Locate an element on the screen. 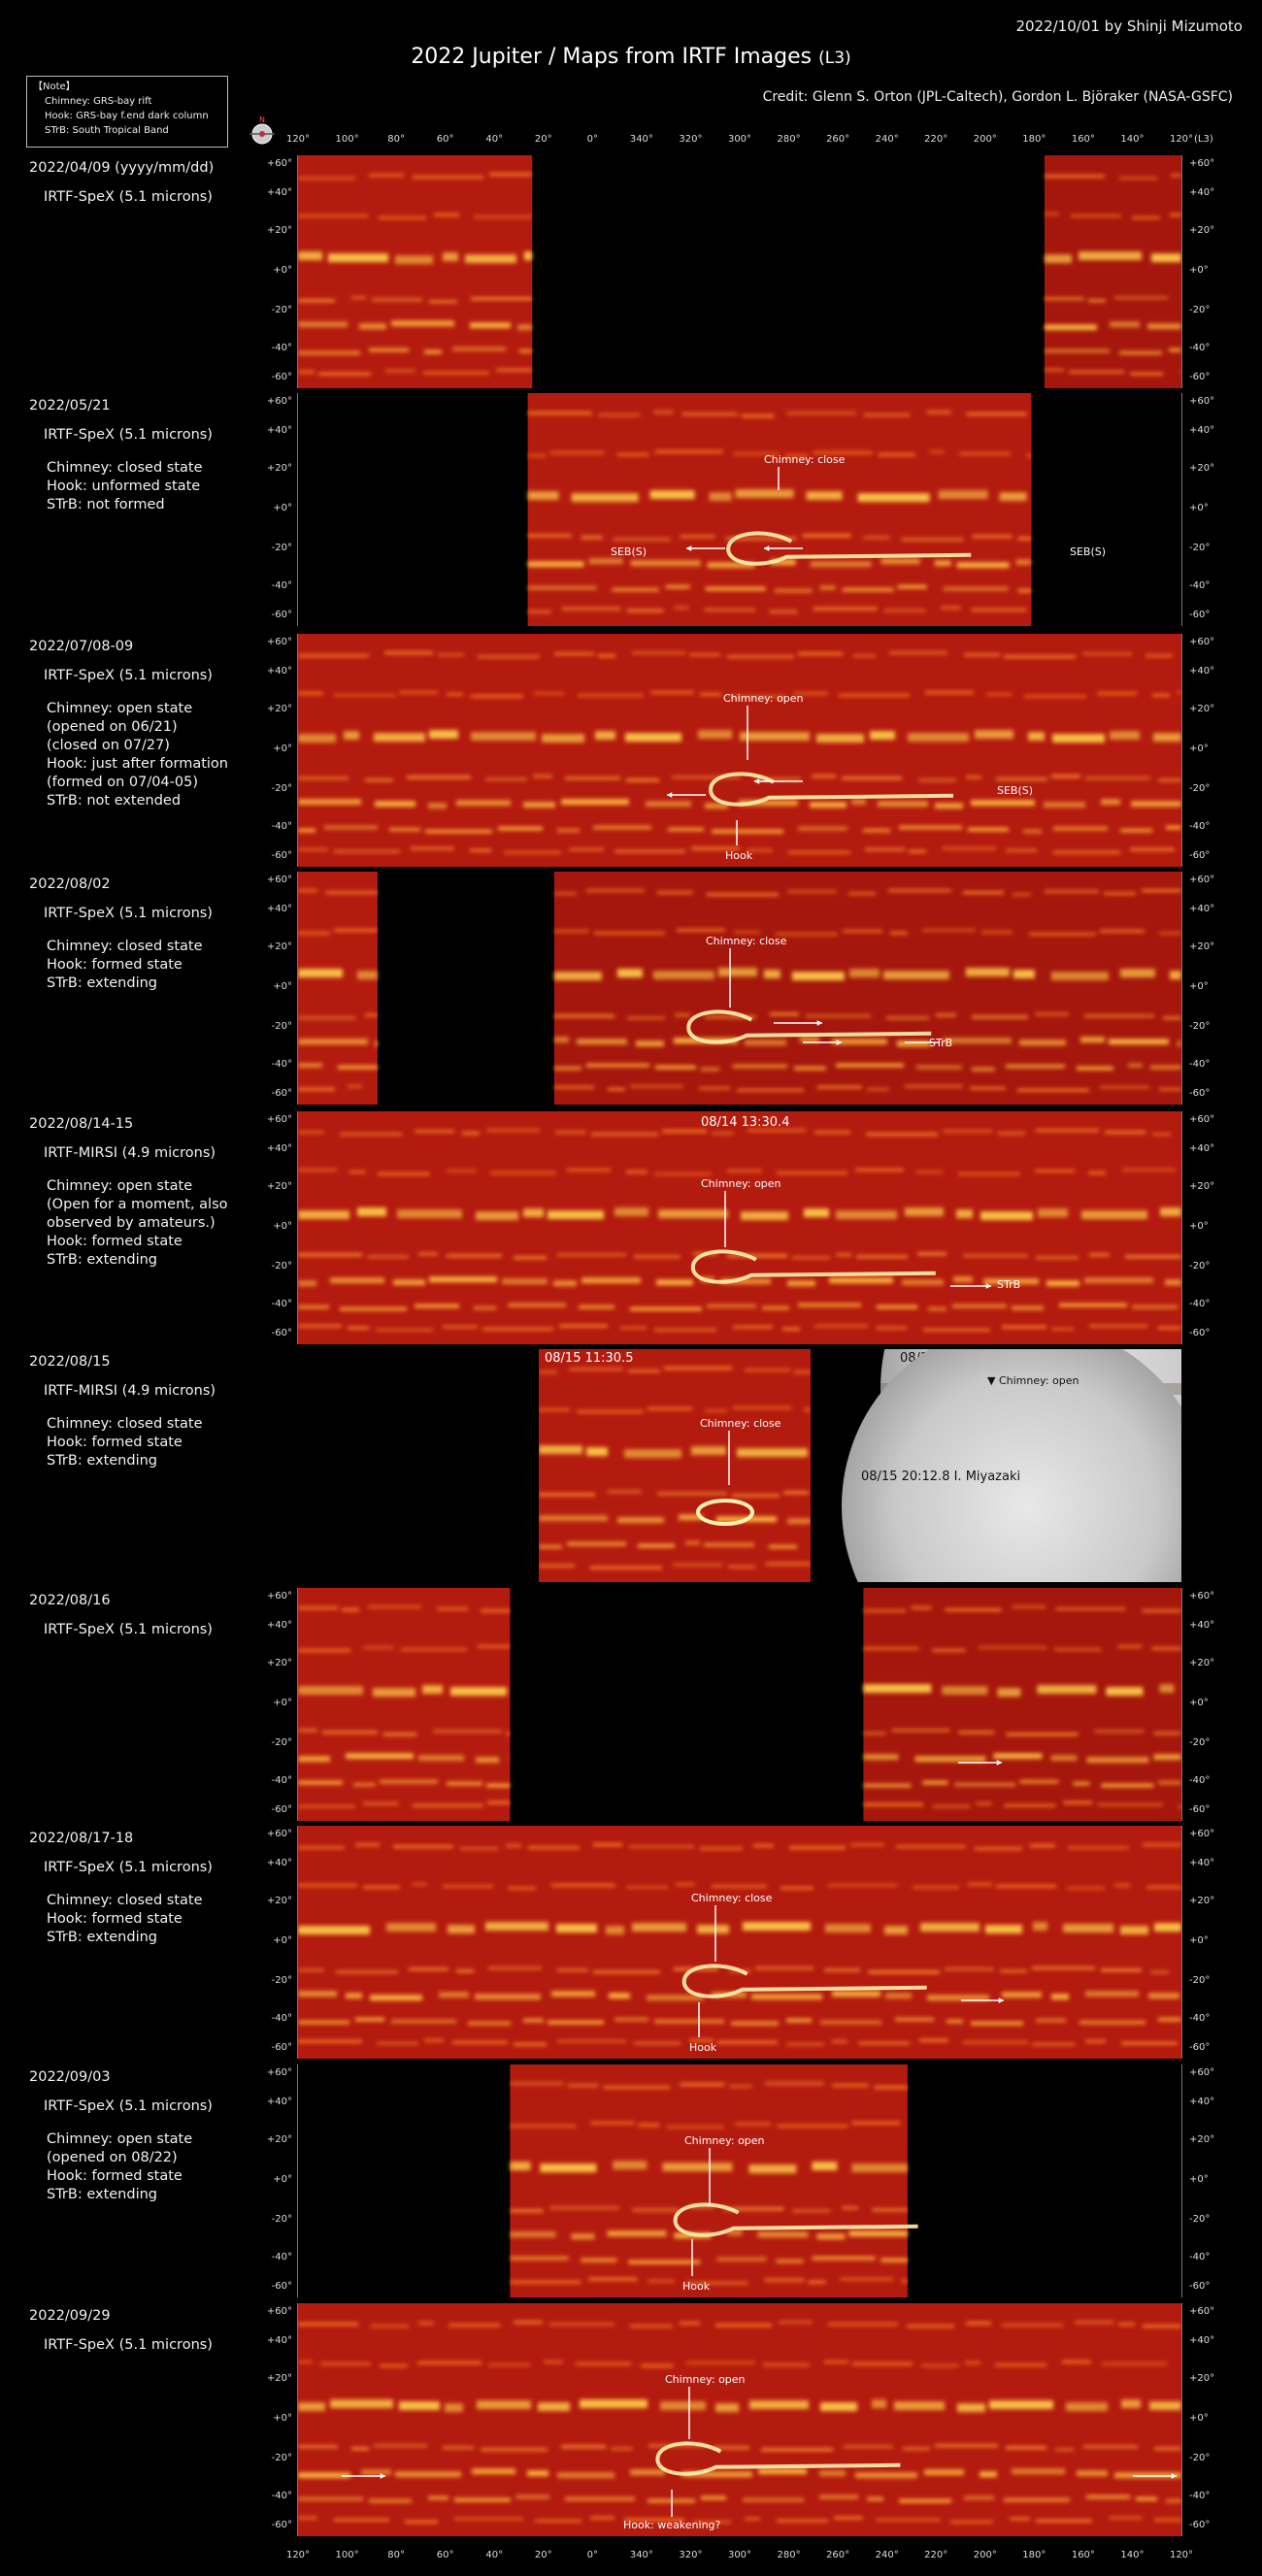 This screenshot has width=1262, height=2576. photo-caption: 08/15 20:12.8 I. Miyazaki is located at coordinates (941, 1477).